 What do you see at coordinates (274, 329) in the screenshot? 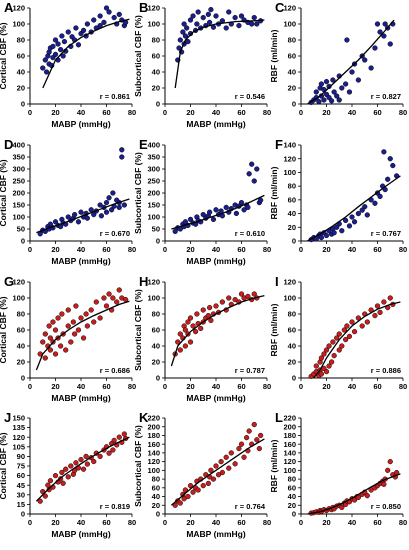
I see `y-axis-label: RBF (ml/min)` at bounding box center [274, 329].